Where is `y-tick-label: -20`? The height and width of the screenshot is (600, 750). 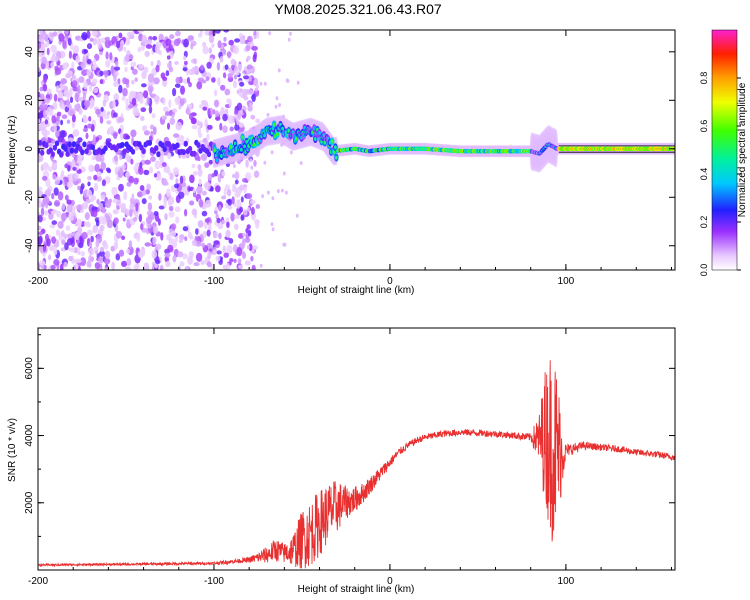 y-tick-label: -20 is located at coordinates (29, 197).